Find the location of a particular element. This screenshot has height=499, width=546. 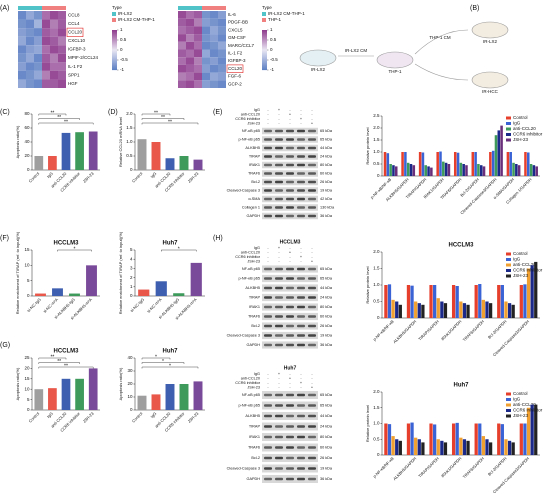

colorbar-label: -1 is located at coordinates (272, 69).